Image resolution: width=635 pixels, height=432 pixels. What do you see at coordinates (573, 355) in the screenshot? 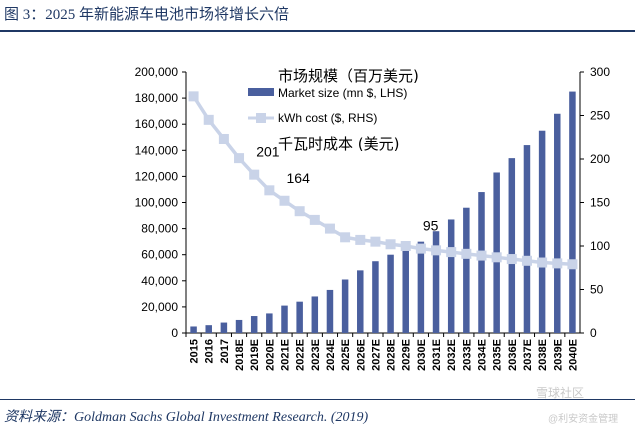
I see `x-tick-label: 2040E` at bounding box center [573, 355].